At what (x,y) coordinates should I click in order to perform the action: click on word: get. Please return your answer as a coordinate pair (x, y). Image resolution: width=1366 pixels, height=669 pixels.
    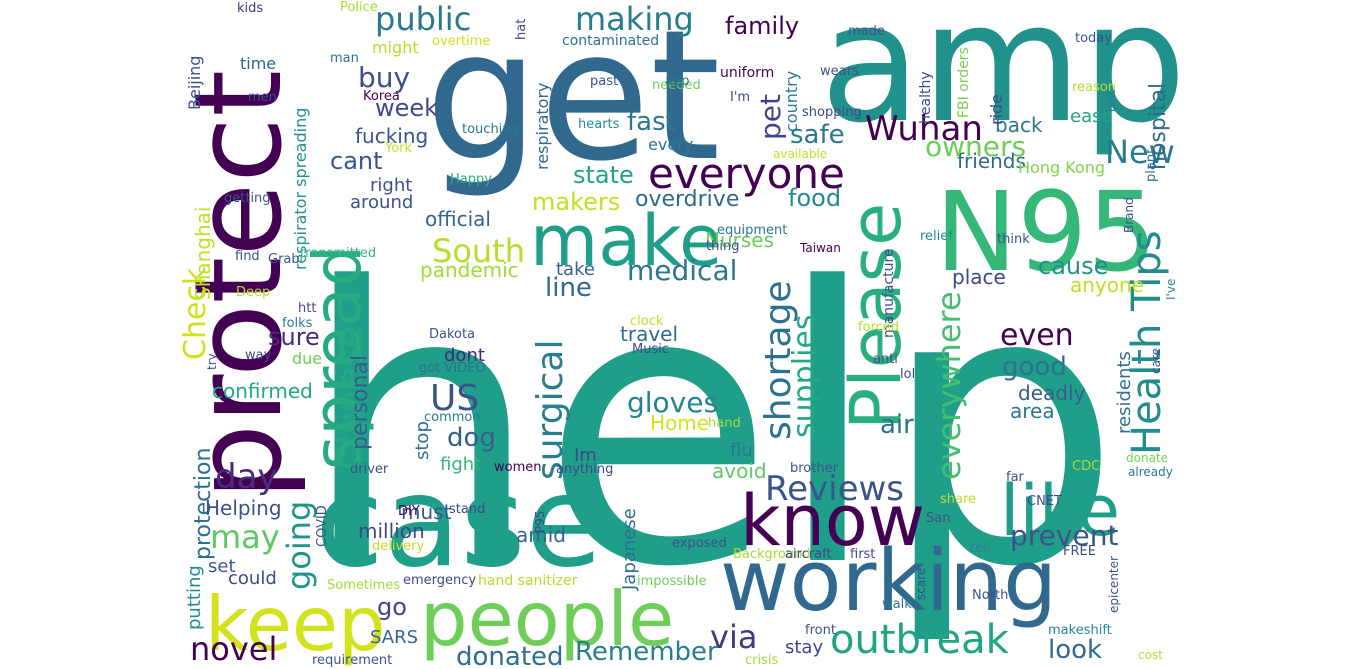
    Looking at the image, I should click on (573, 100).